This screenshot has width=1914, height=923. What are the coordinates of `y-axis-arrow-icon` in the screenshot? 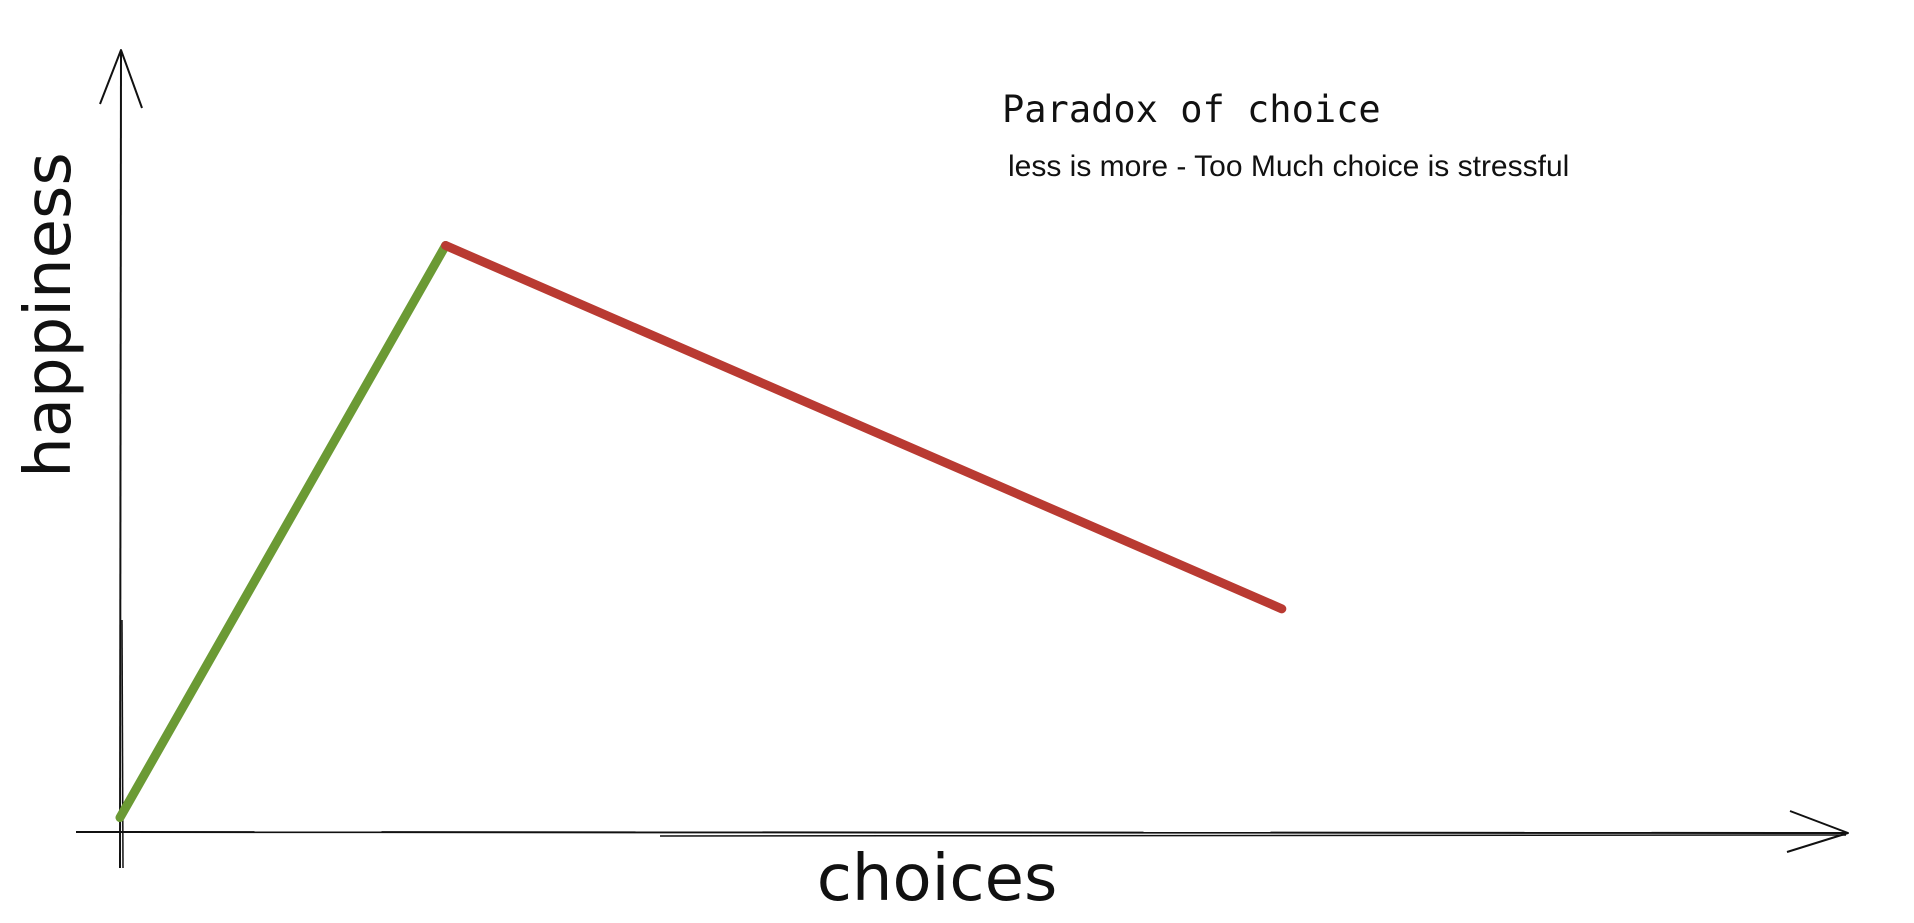 It's located at (121, 79).